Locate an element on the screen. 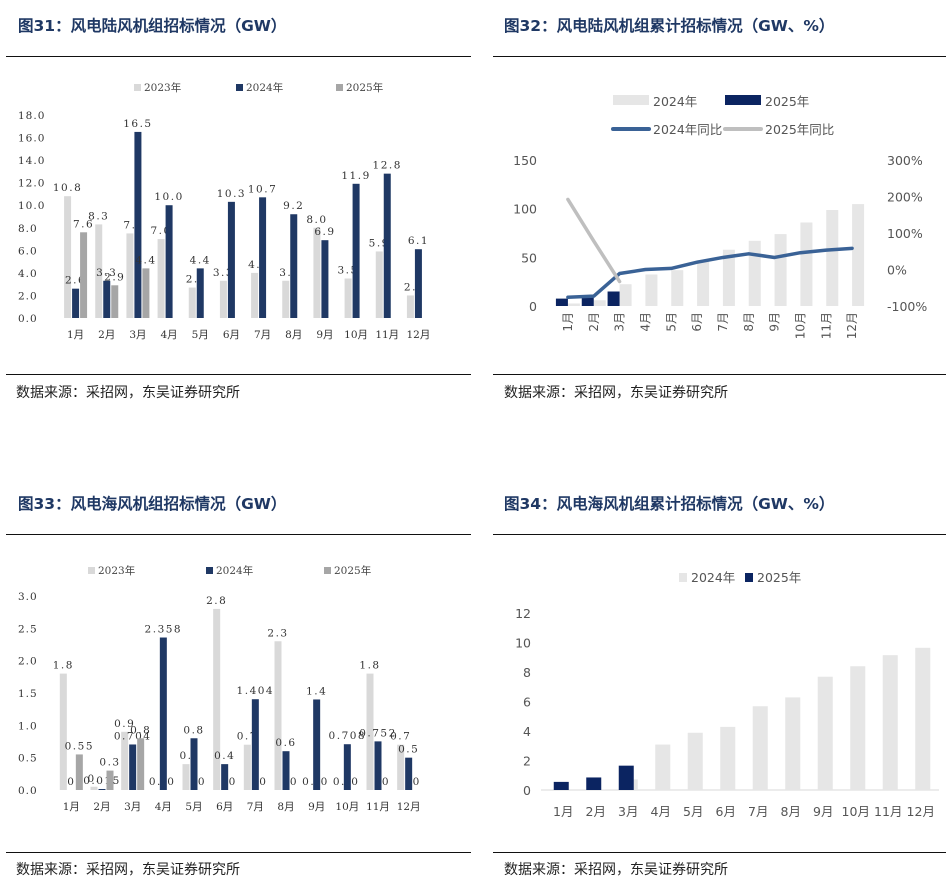 Image resolution: width=946 pixels, height=891 pixels. fig31-data-label-0: 3. is located at coordinates (285, 273).